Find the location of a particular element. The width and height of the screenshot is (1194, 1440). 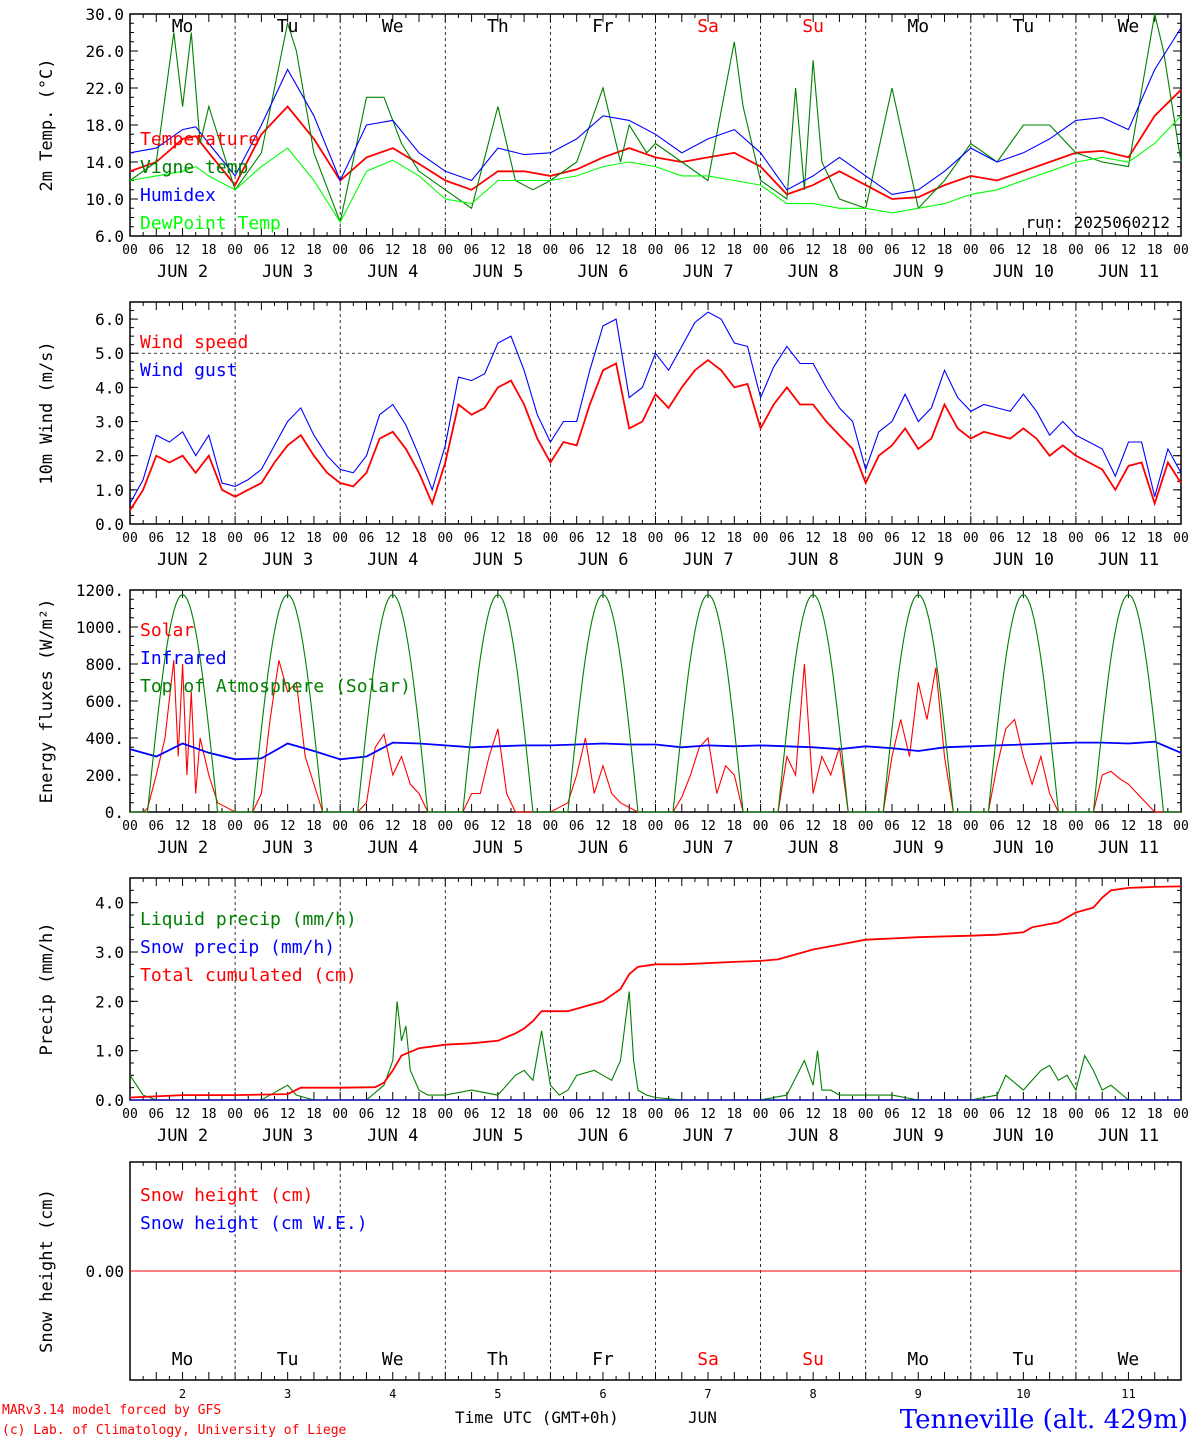

legend-entry: Snow height (cm) is located at coordinates (226, 1195).